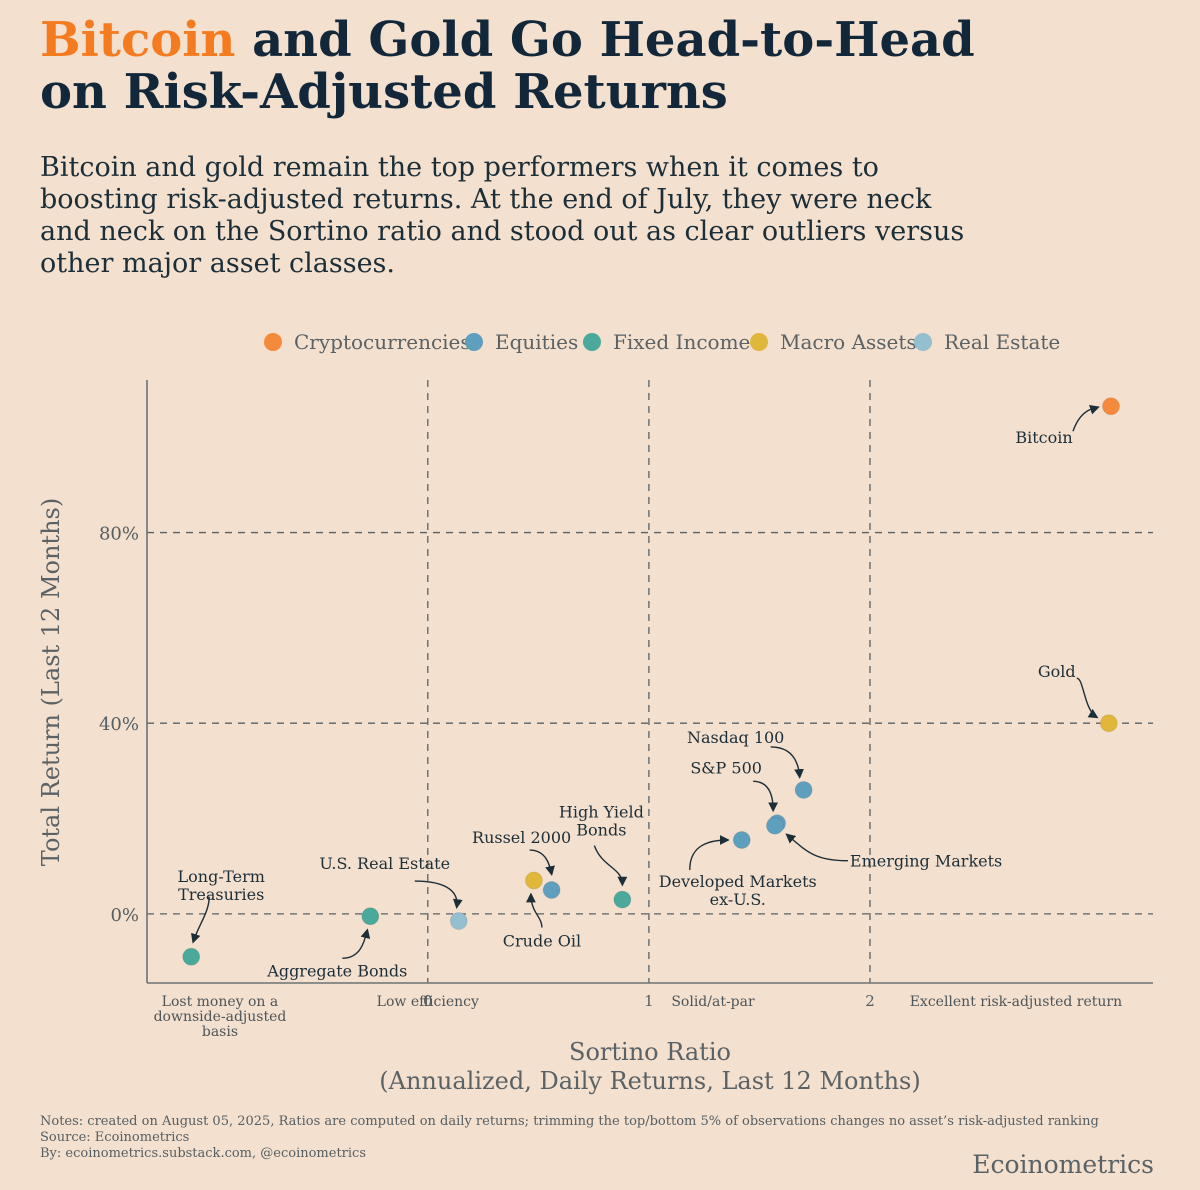 The image size is (1200, 1190). Describe the element at coordinates (221, 894) in the screenshot. I see `point-label-line: Treasuries` at that location.